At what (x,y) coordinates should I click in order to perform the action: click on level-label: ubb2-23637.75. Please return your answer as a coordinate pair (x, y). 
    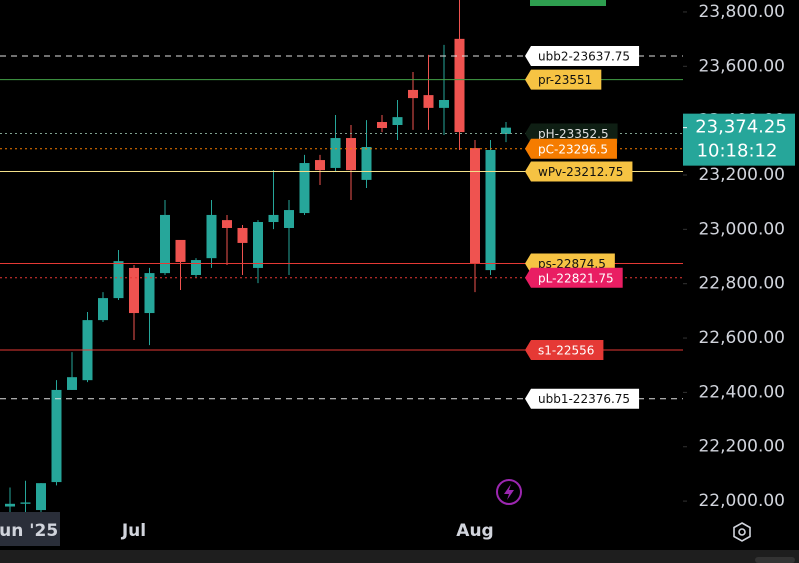
    Looking at the image, I should click on (582, 56).